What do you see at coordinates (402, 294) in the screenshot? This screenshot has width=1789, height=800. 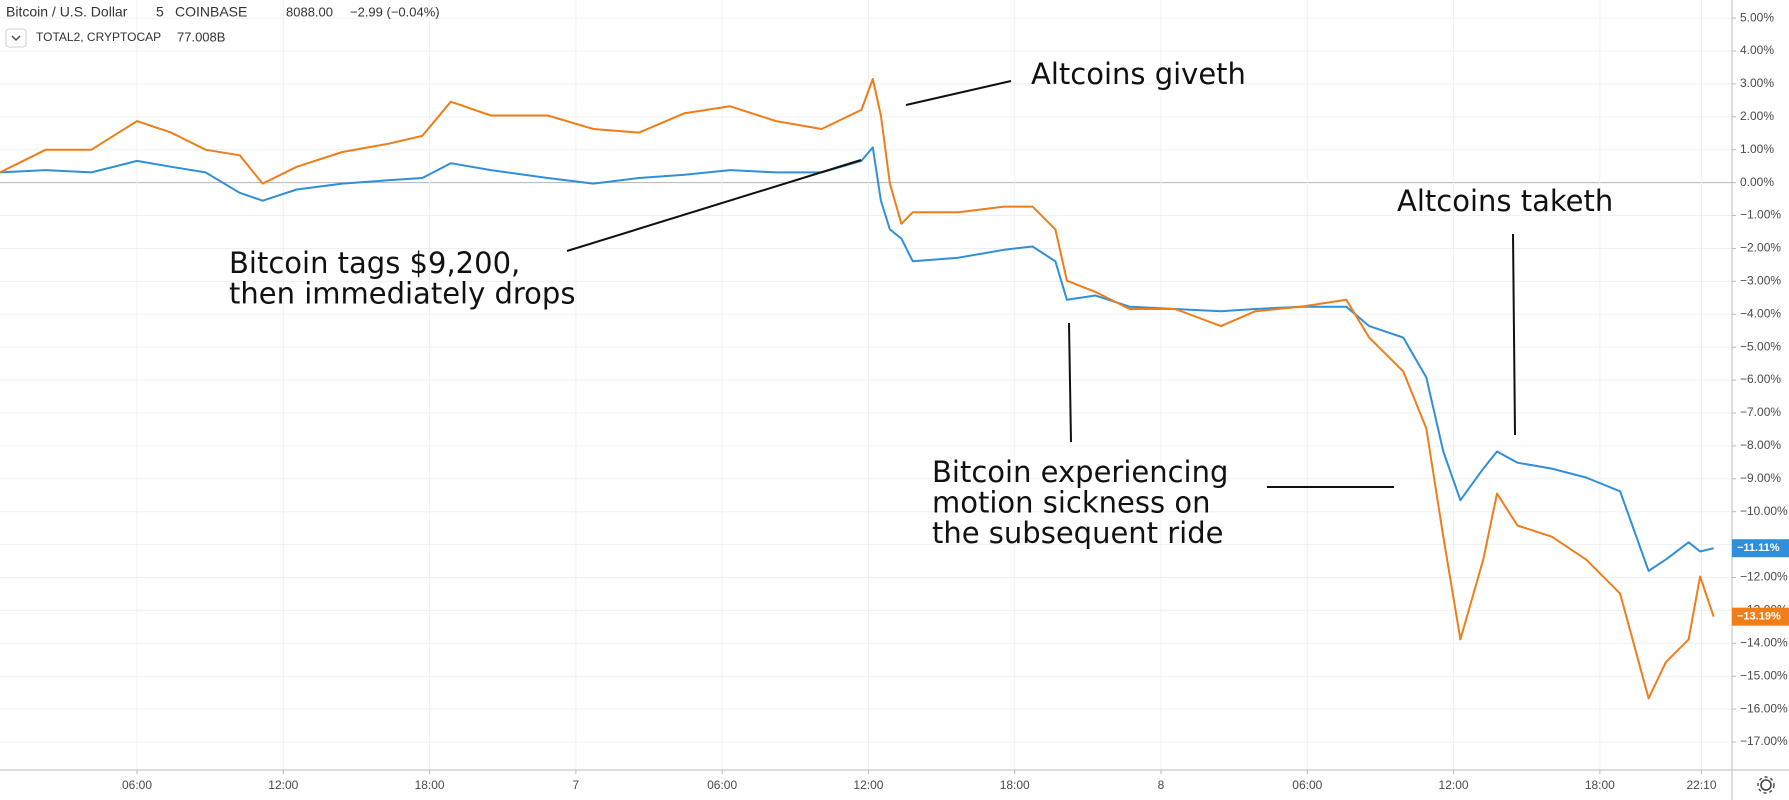 I see `annotation-text: then immediately drops` at bounding box center [402, 294].